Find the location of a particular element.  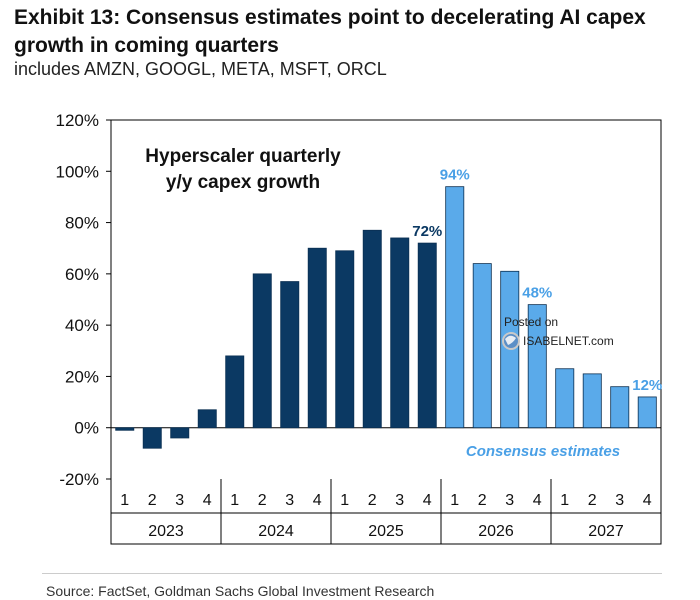

exhibit-subtitle: includes AMZN, GOOGL, META, MSFT, ORCL is located at coordinates (200, 69).